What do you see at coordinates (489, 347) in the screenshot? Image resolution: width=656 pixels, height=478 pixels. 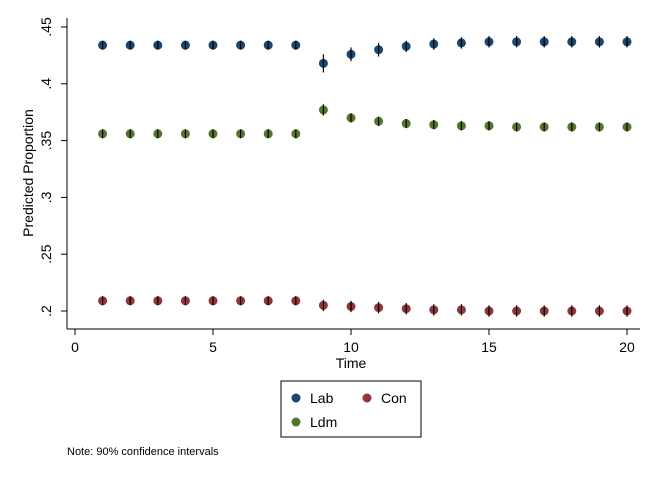 I see `x-tick-label: 15` at bounding box center [489, 347].